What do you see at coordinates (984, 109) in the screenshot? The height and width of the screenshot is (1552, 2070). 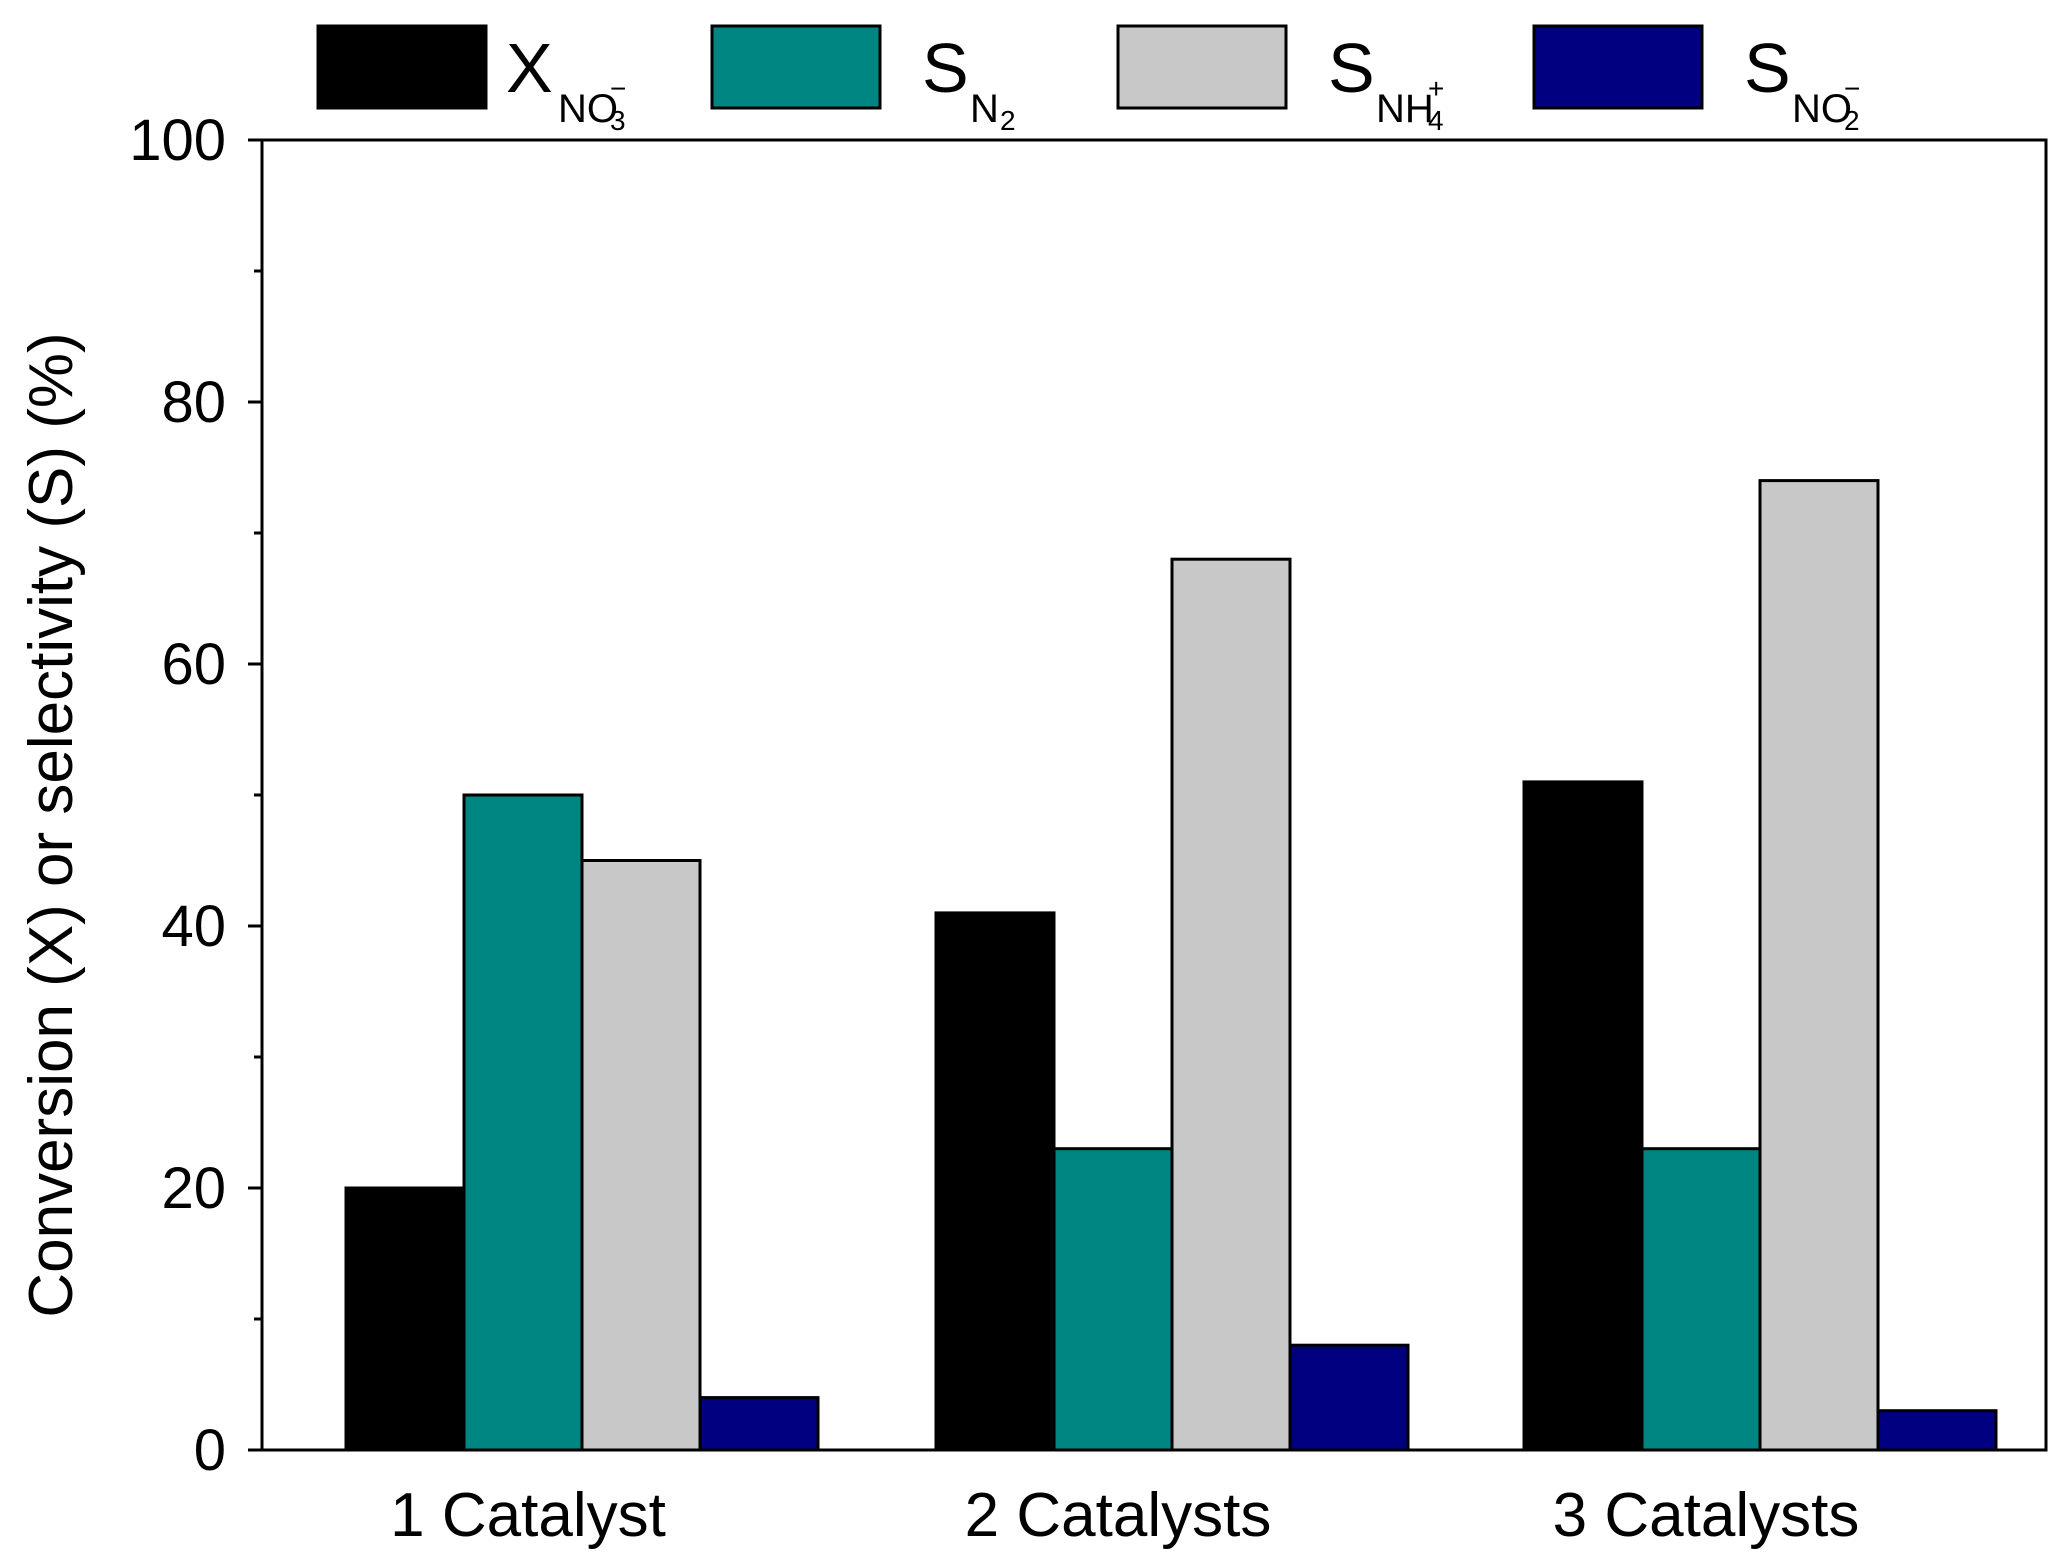 I see `legend-label-sub: N` at bounding box center [984, 109].